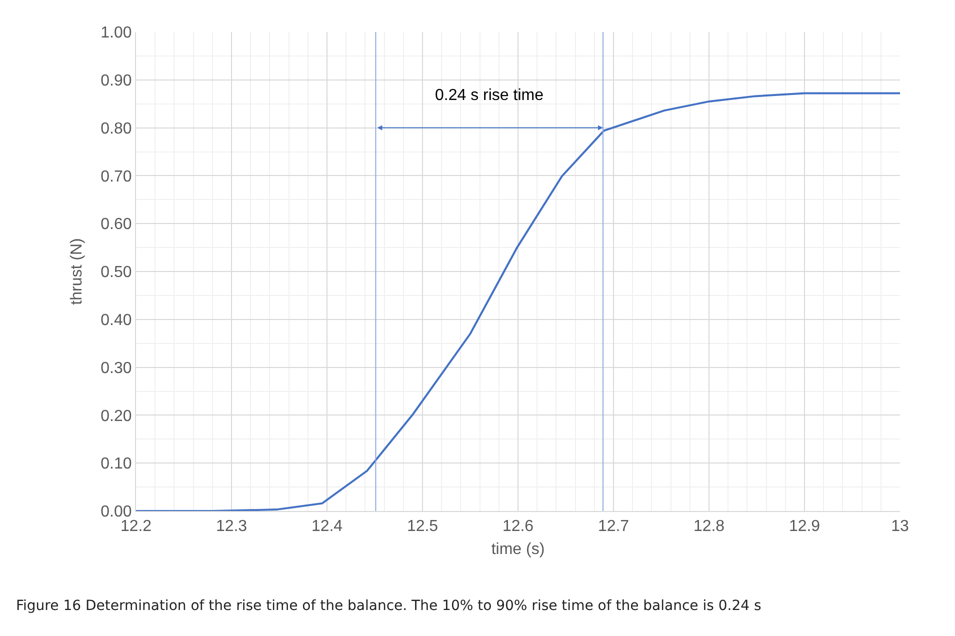  What do you see at coordinates (900, 527) in the screenshot?
I see `x-tick-label: 13` at bounding box center [900, 527].